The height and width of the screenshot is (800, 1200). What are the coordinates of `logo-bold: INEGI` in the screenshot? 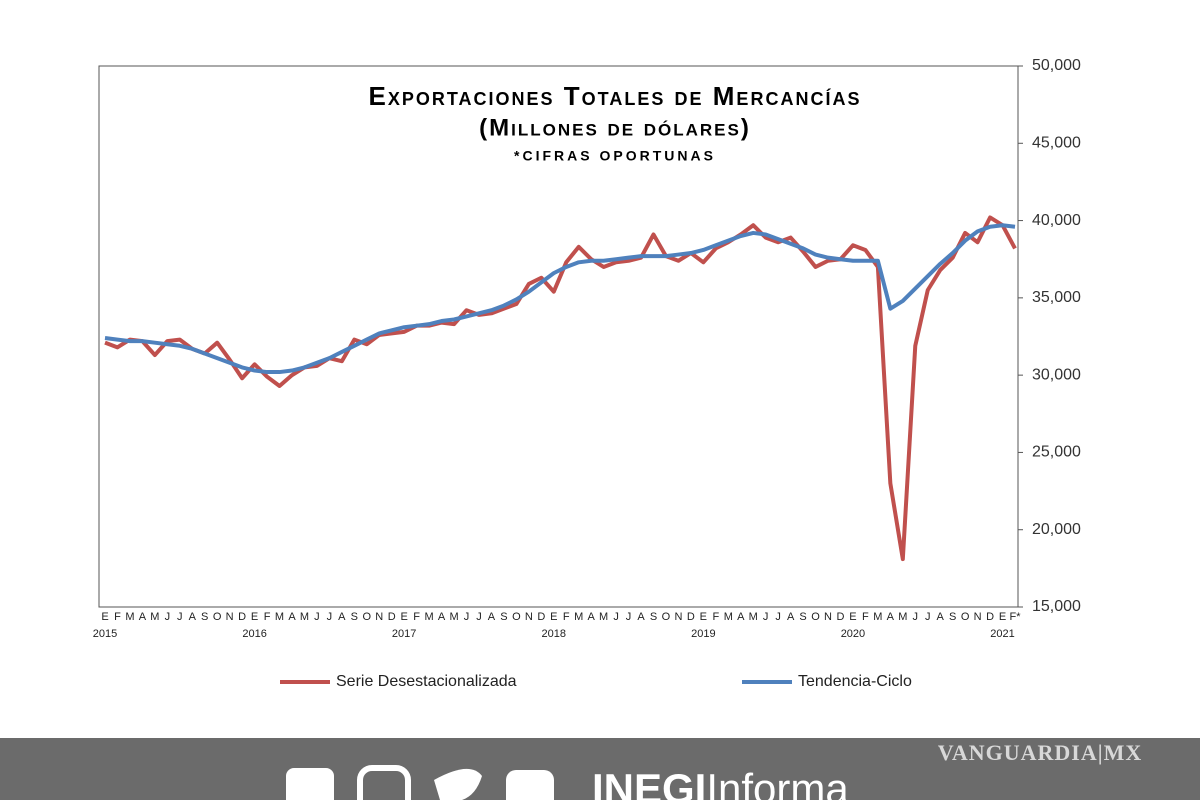 It's located at (649, 782).